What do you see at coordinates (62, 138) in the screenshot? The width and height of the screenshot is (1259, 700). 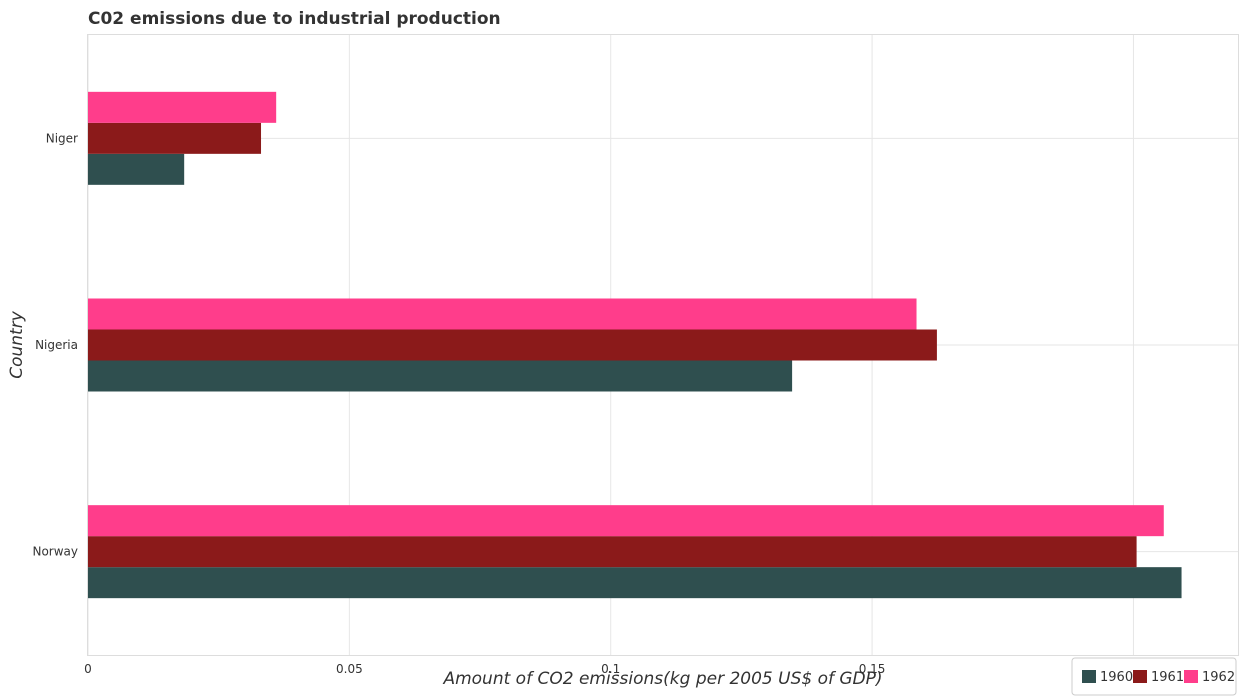 I see `y-tick-label: Niger` at bounding box center [62, 138].